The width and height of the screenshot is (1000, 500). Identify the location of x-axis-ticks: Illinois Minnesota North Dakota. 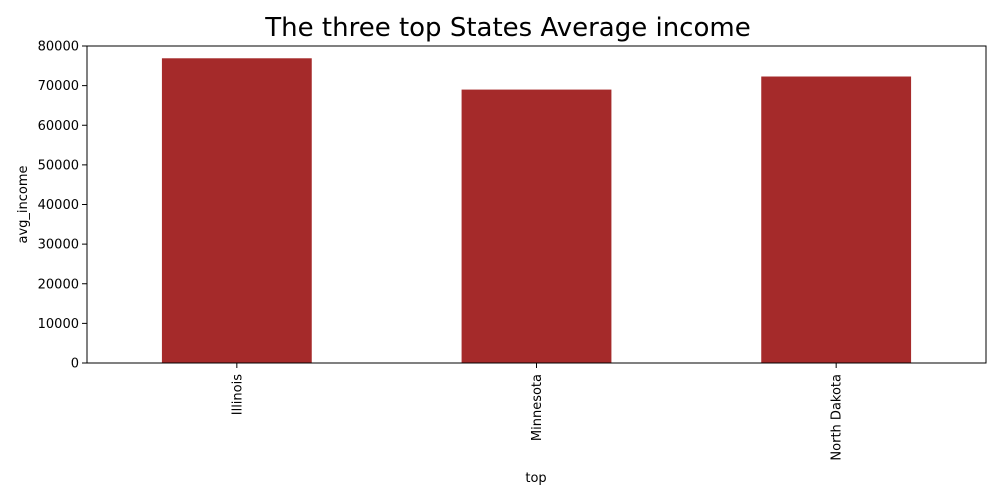
(537, 412).